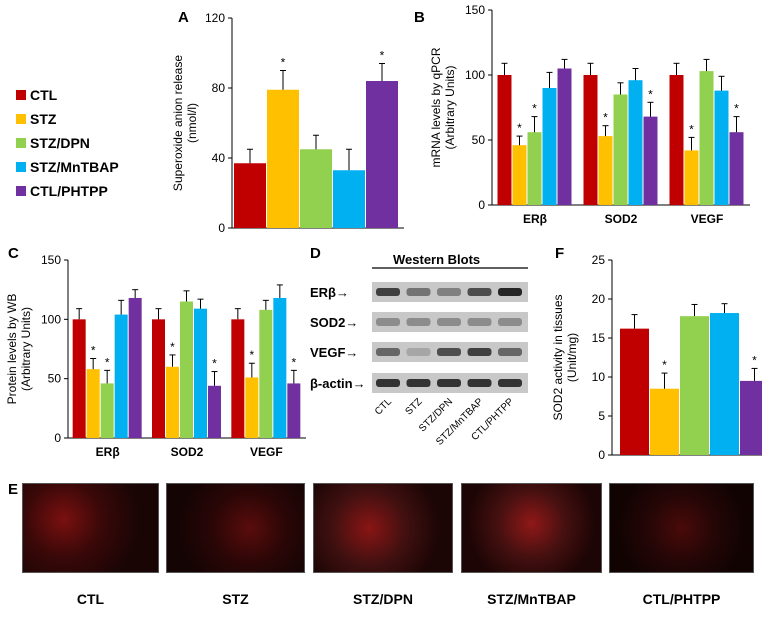  I want to click on blot-band-sod2-stz-mntbap, so click(479, 322).